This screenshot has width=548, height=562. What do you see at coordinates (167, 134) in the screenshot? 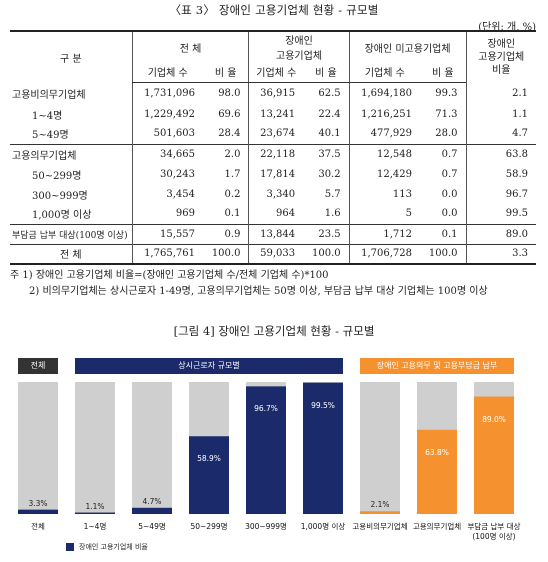
I see `cell-total-count: 501,603` at bounding box center [167, 134].